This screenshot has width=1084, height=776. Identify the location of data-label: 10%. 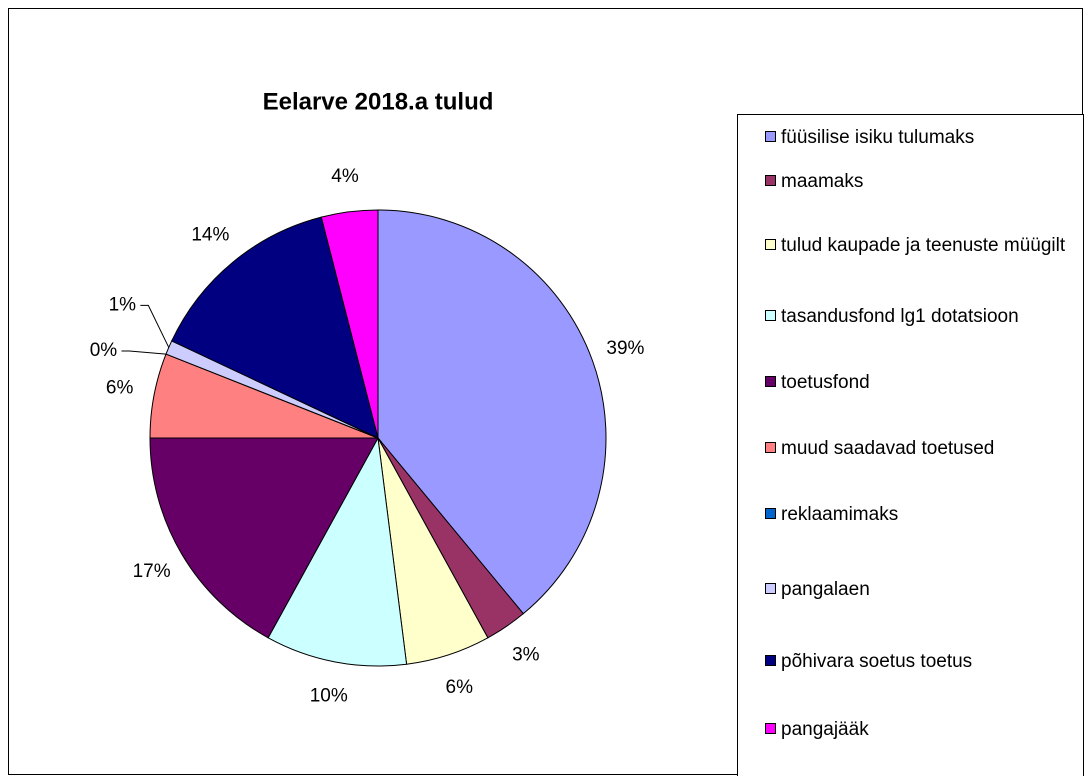
(329, 695).